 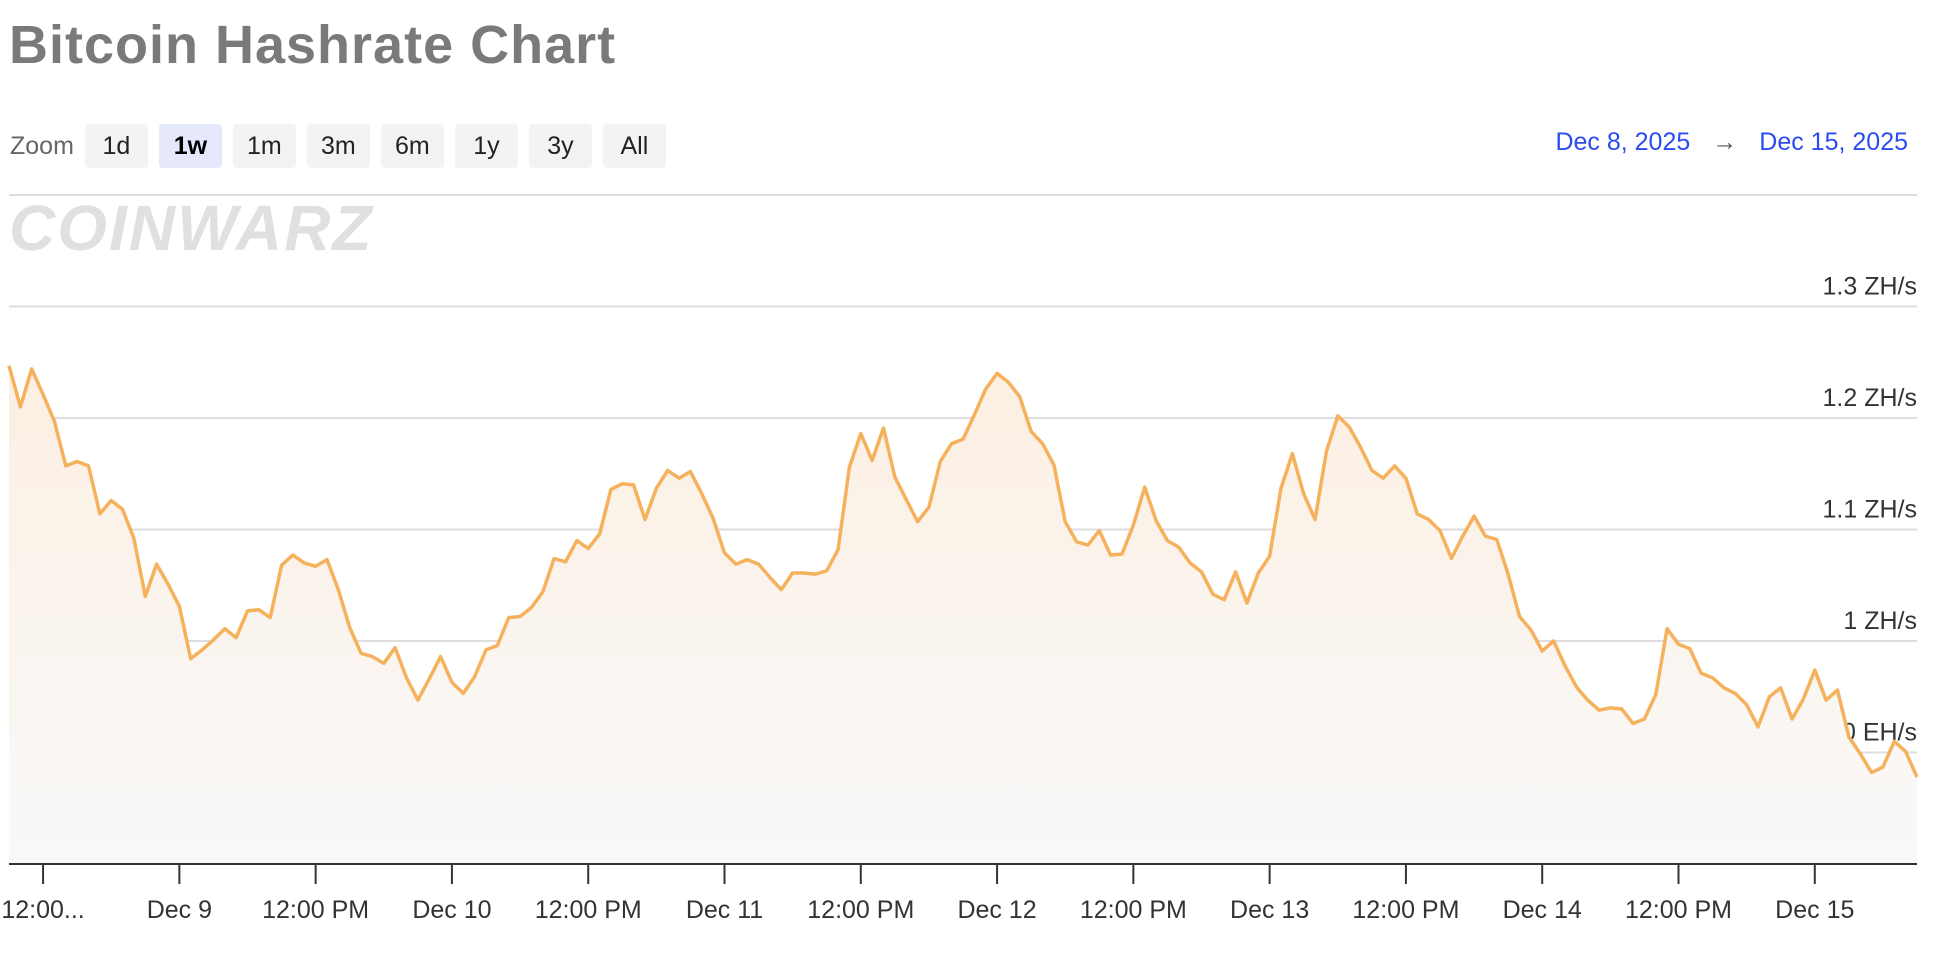 What do you see at coordinates (996, 910) in the screenshot?
I see `x-tick-label: Dec 12` at bounding box center [996, 910].